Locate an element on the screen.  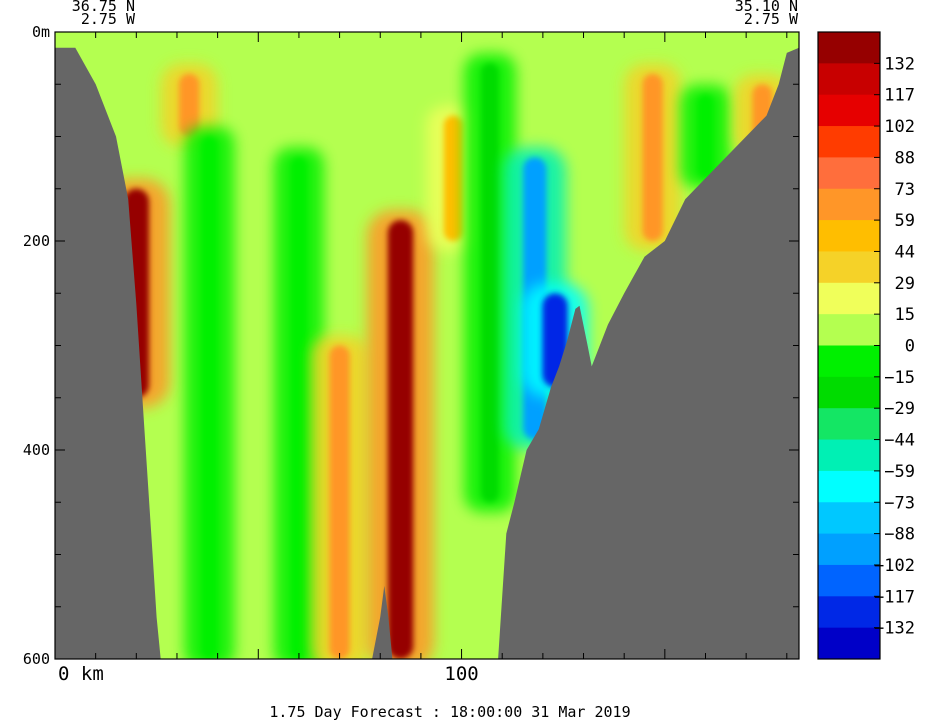
colorbar-label: 132 is located at coordinates (899, 64).